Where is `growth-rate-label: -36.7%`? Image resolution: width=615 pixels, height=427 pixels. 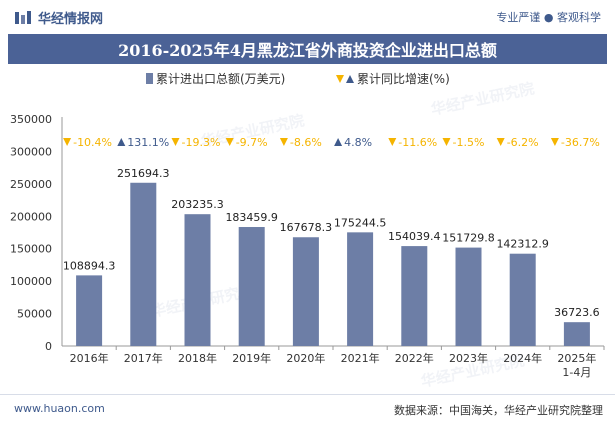
growth-rate-label: -36.7% is located at coordinates (580, 142).